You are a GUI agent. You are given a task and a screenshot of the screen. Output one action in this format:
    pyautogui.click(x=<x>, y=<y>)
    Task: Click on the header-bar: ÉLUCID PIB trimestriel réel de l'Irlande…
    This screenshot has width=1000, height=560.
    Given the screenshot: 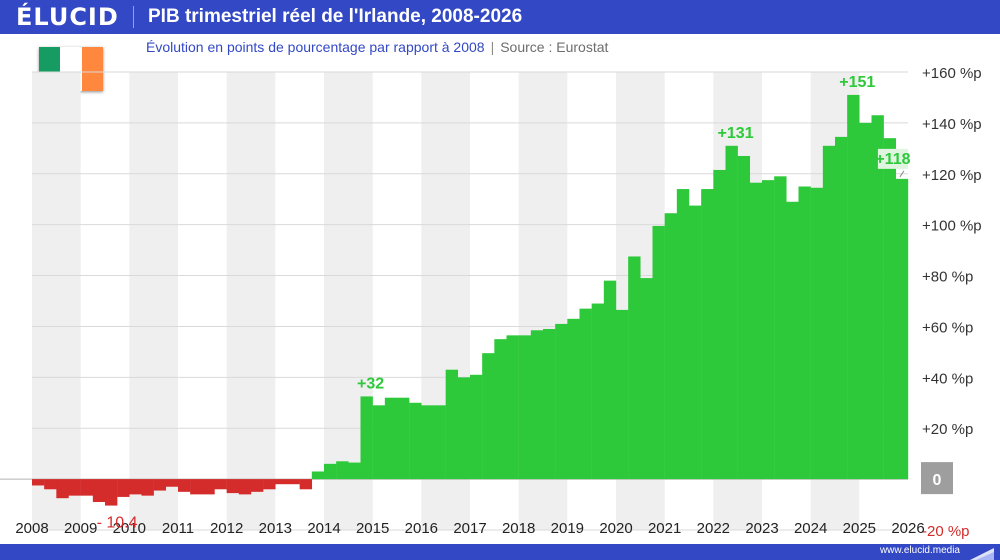 What is the action you would take?
    pyautogui.click(x=500, y=17)
    